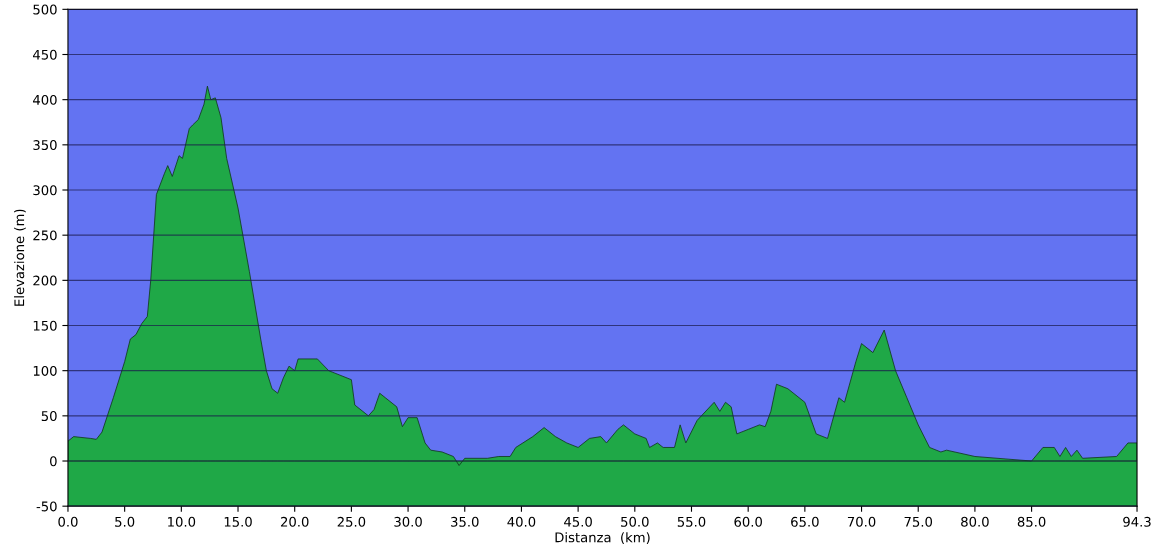 The image size is (1152, 549). I want to click on y-tick-label: 50, so click(49, 416).